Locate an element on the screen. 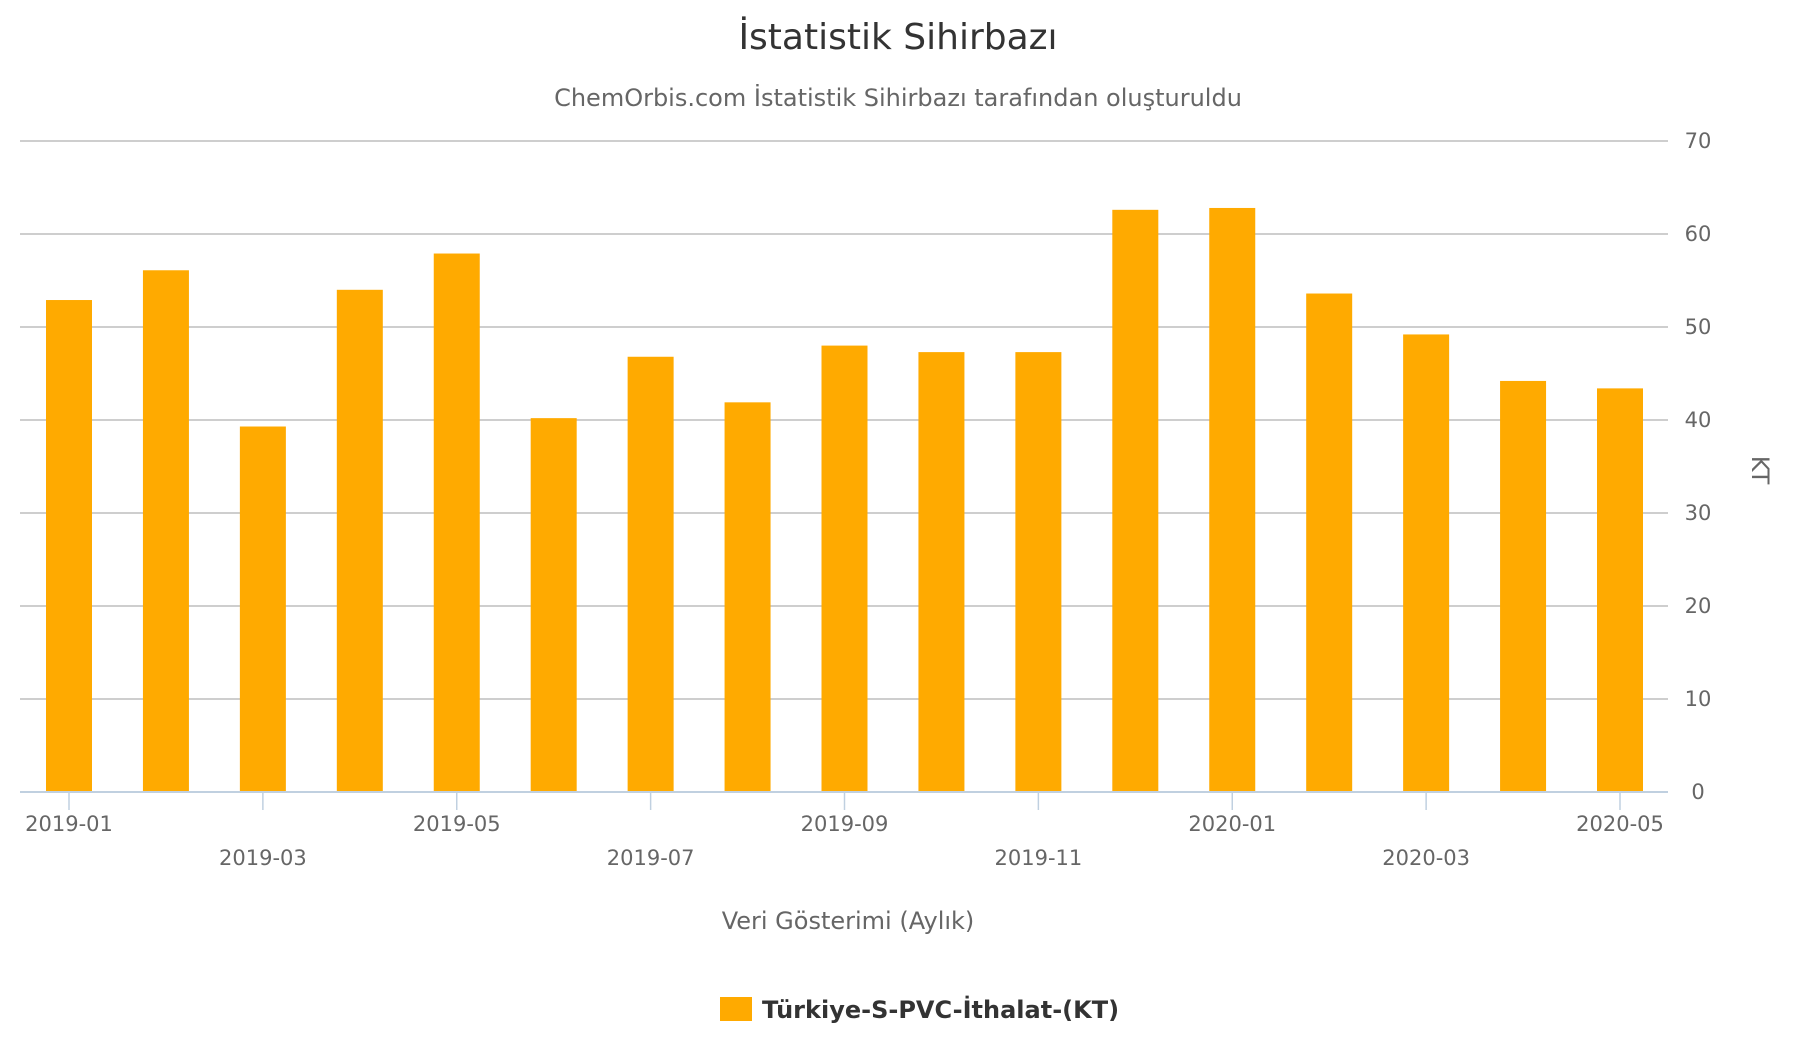 This screenshot has height=1050, width=1796. y-tick-label: 40 is located at coordinates (1698, 420).